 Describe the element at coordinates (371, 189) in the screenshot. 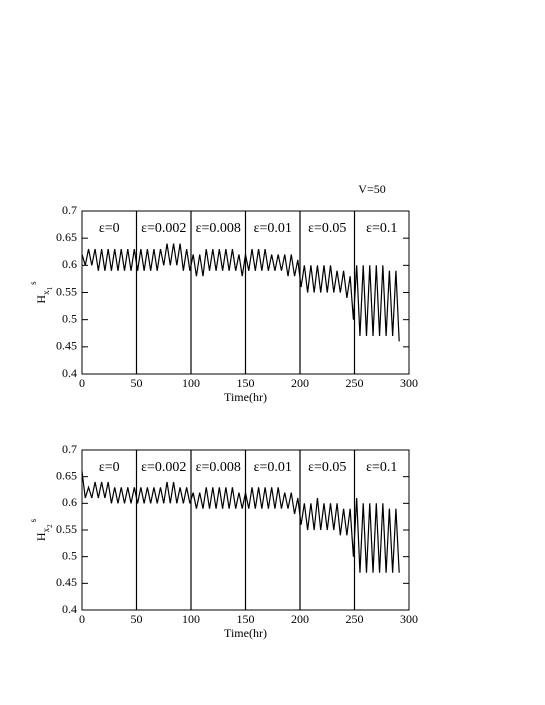

I see `chart-title: V=50` at that location.